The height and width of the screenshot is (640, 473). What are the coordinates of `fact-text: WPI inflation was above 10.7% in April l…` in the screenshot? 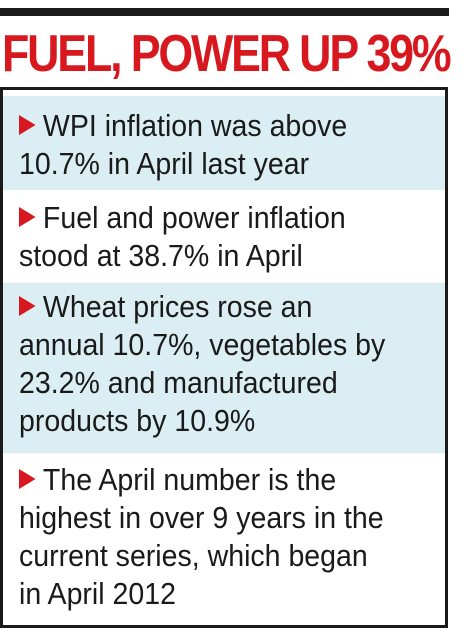 It's located at (183, 144).